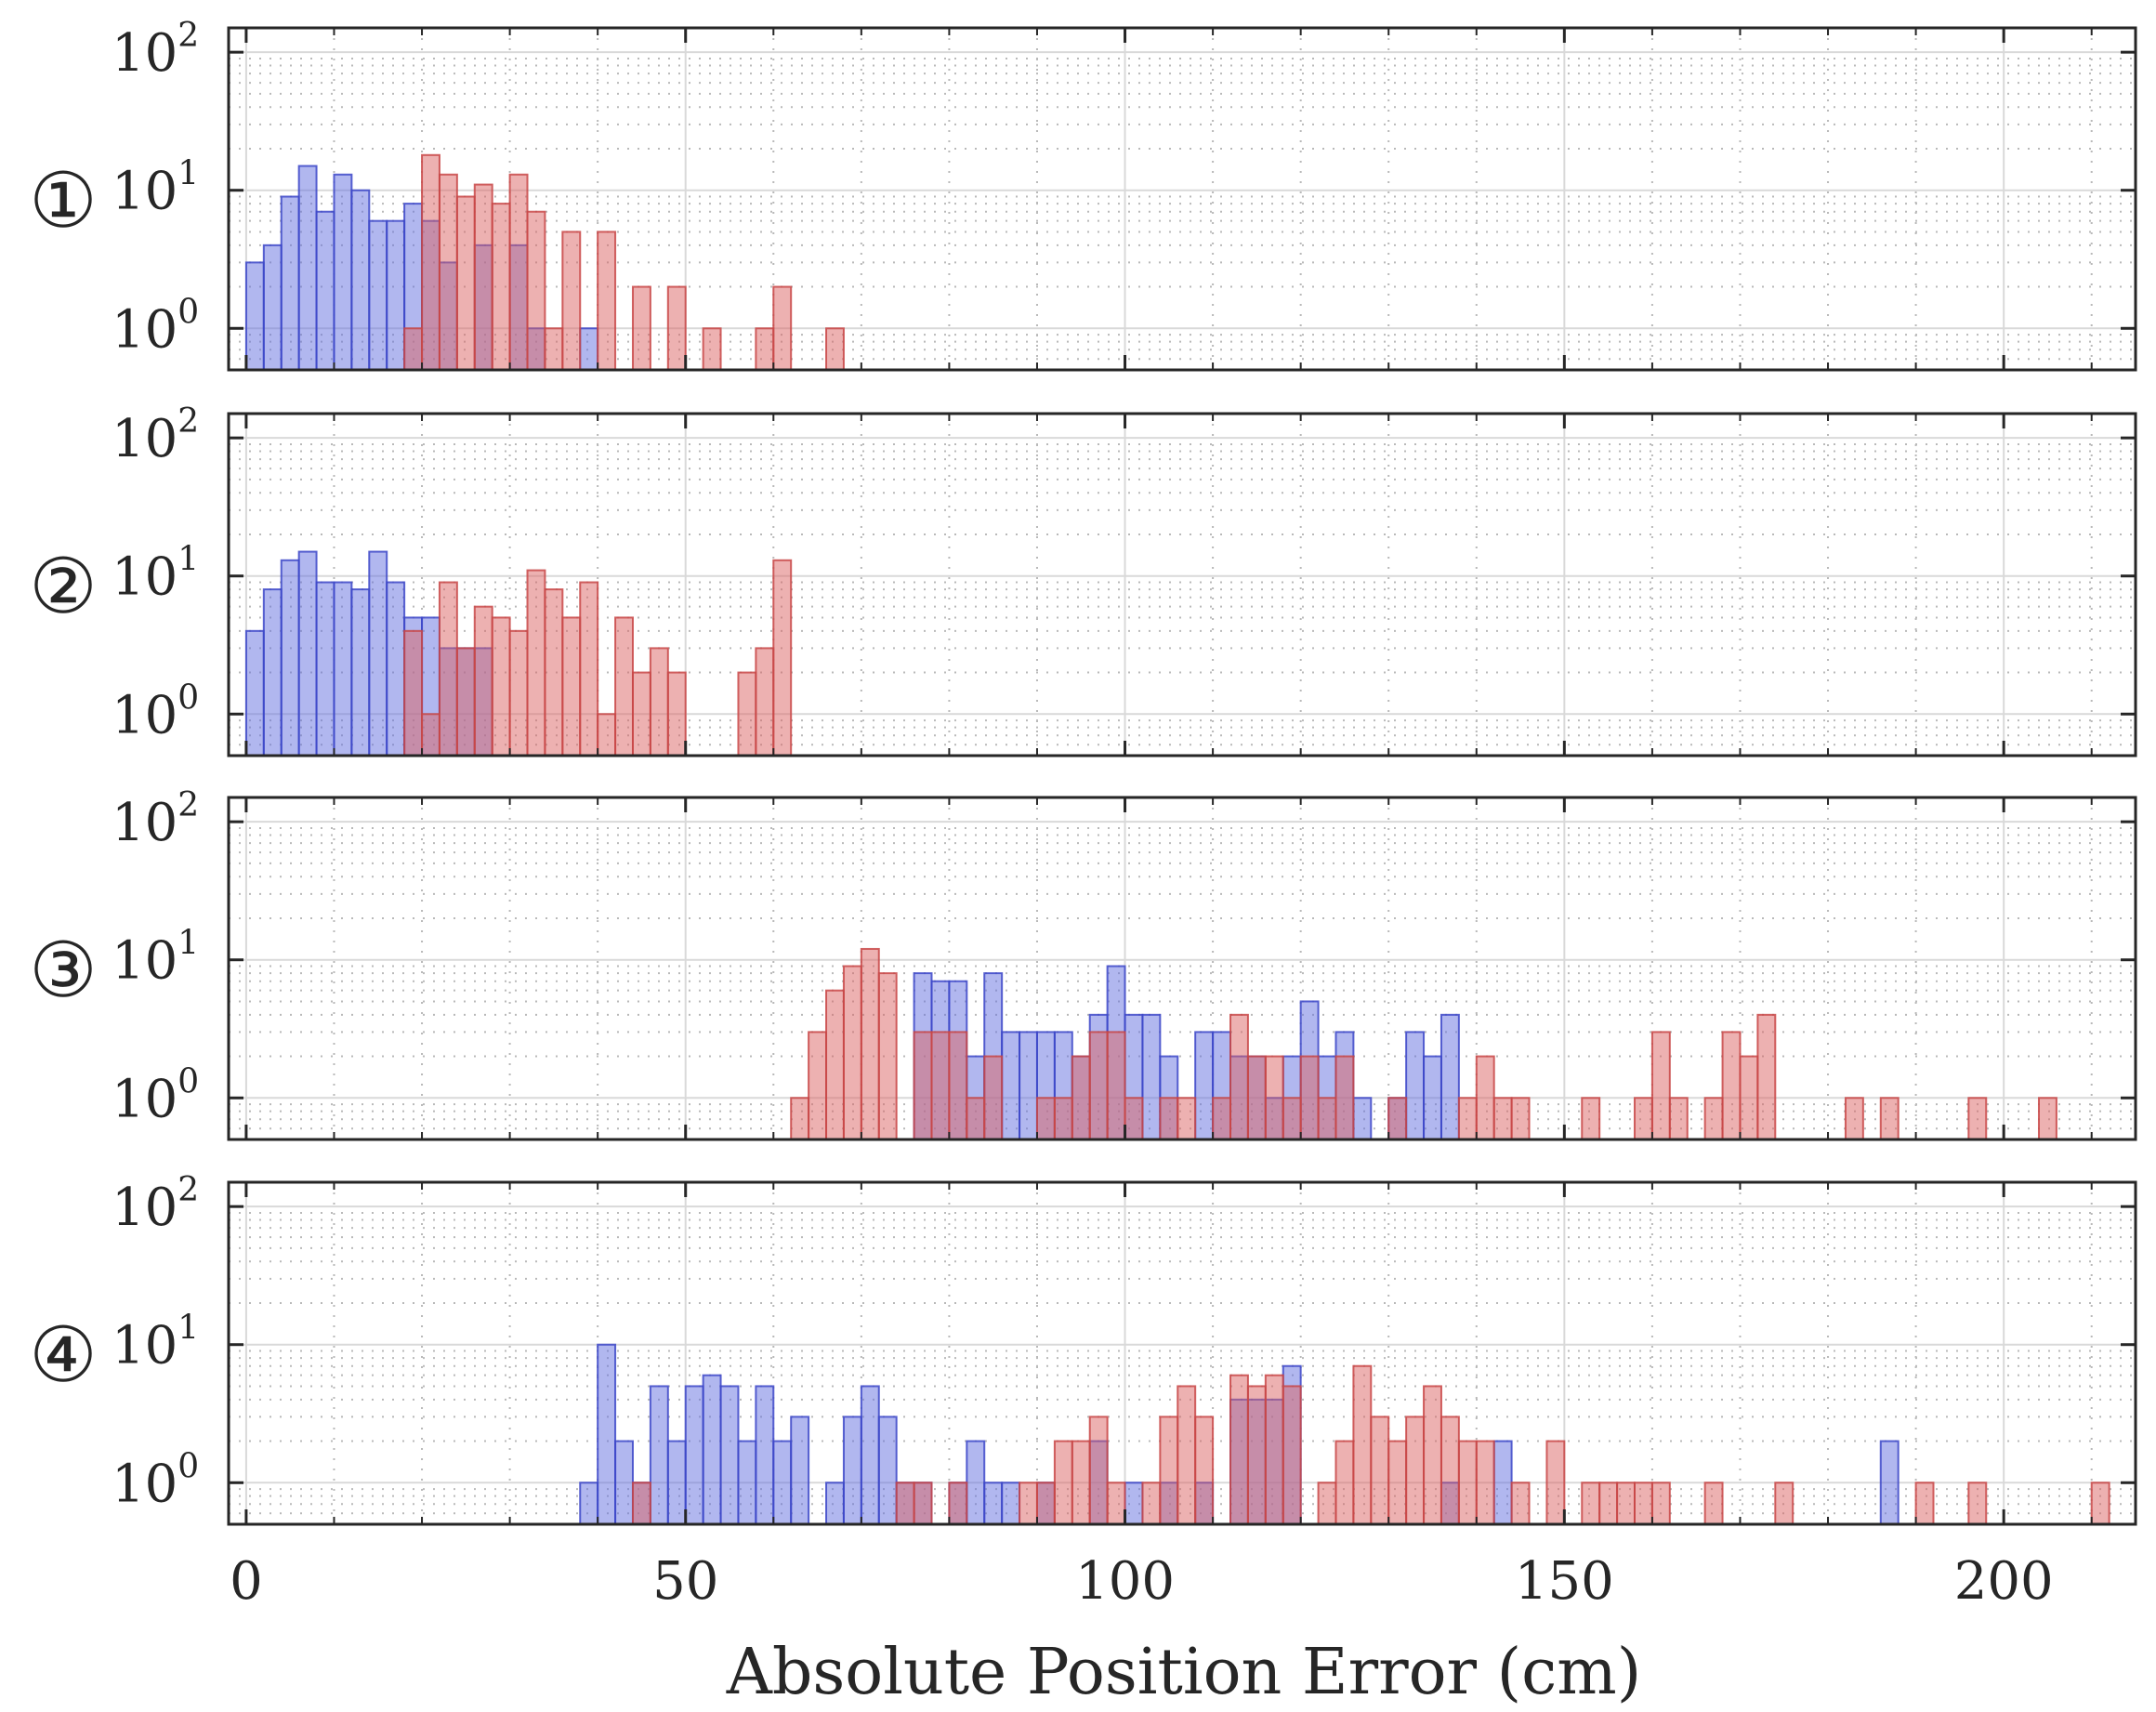 The width and height of the screenshot is (2156, 1712). I want to click on panel-number-label: ④, so click(64, 1355).